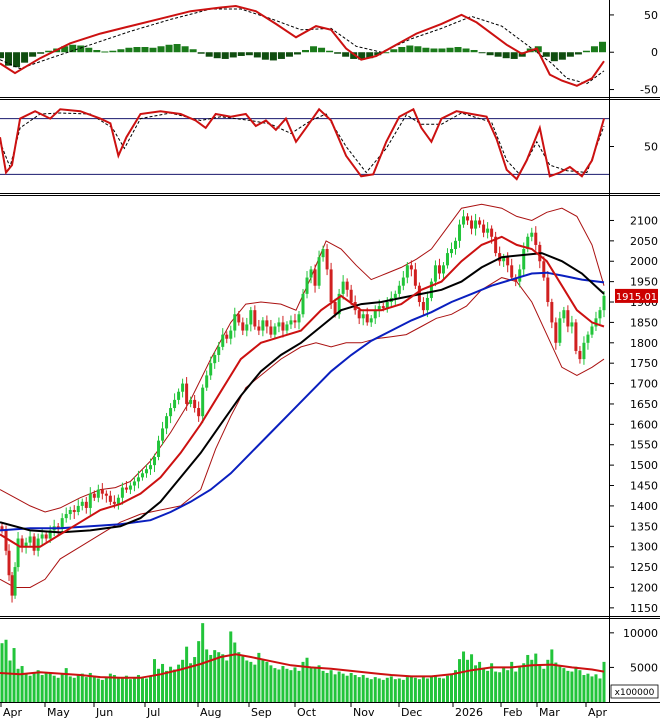  Describe the element at coordinates (635, 693) in the screenshot. I see `volume-unit-label: x100000` at that location.